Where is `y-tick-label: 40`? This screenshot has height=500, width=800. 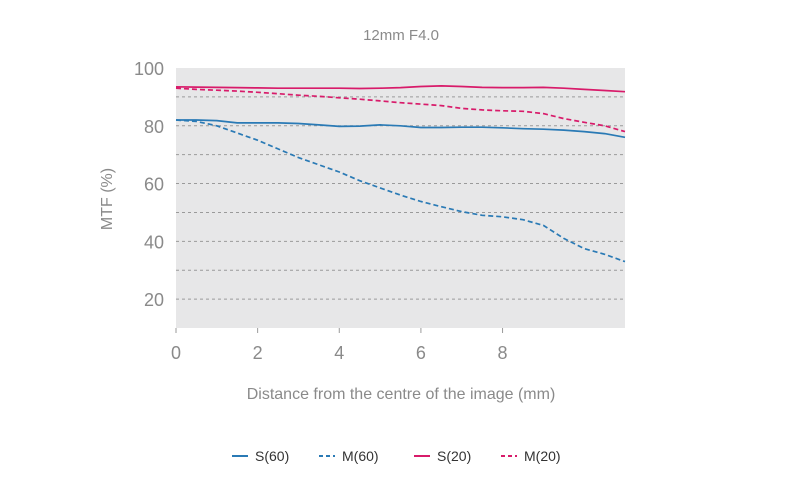 y-tick-label: 40 is located at coordinates (154, 242).